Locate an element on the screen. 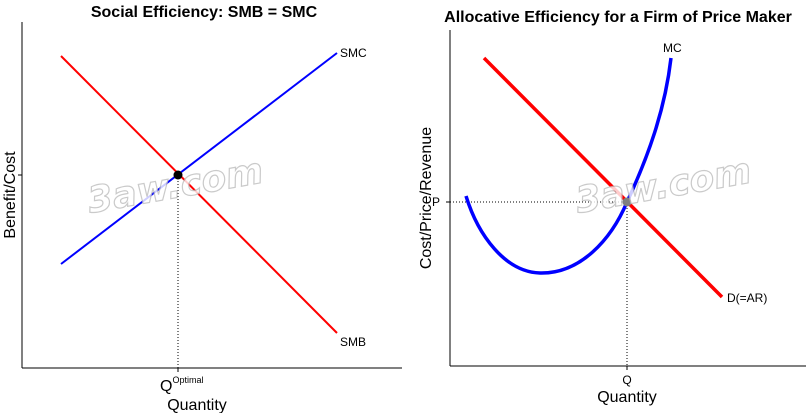 The image size is (812, 413). smb-label: SMB is located at coordinates (353, 342).